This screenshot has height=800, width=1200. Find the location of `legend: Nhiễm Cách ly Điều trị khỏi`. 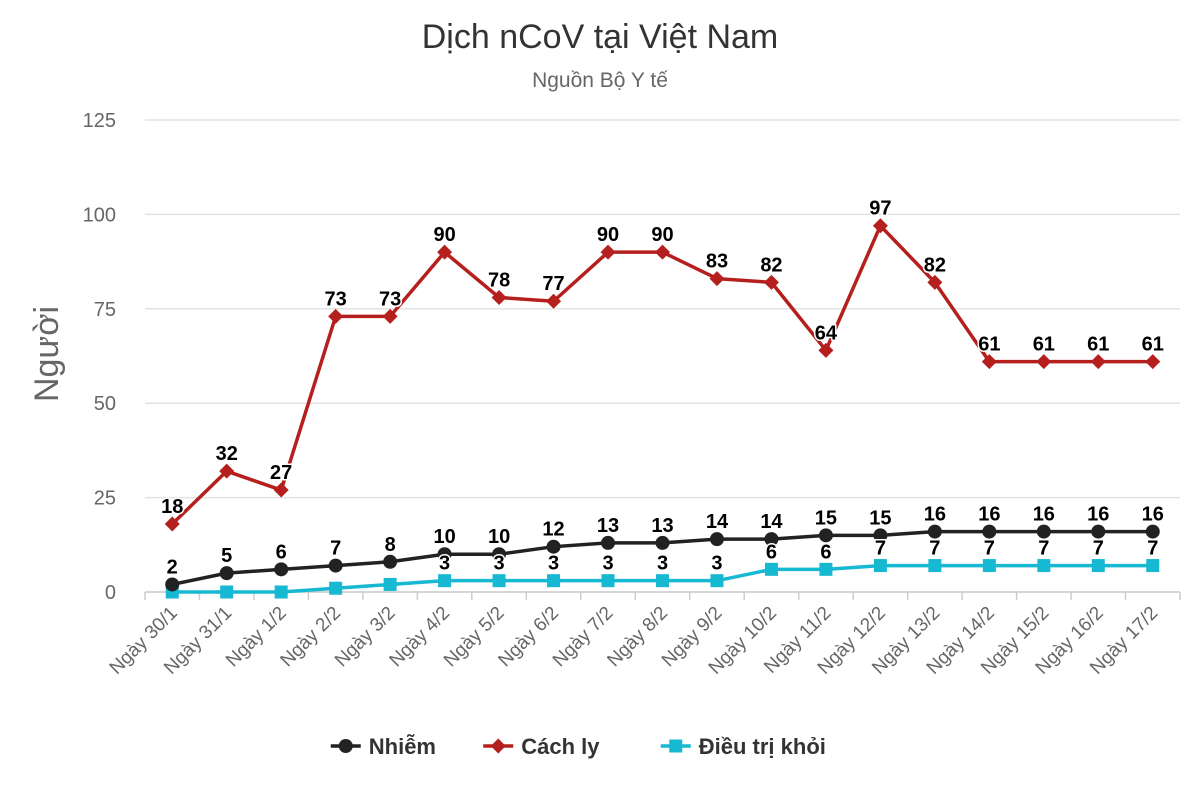

legend: Nhiễm Cách ly Điều trị khỏi is located at coordinates (578, 746).